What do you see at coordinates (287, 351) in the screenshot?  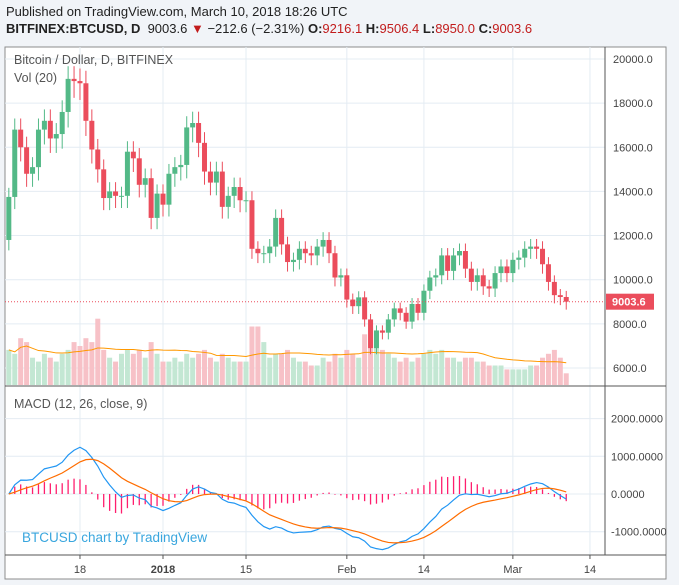 I see `volume-bars` at bounding box center [287, 351].